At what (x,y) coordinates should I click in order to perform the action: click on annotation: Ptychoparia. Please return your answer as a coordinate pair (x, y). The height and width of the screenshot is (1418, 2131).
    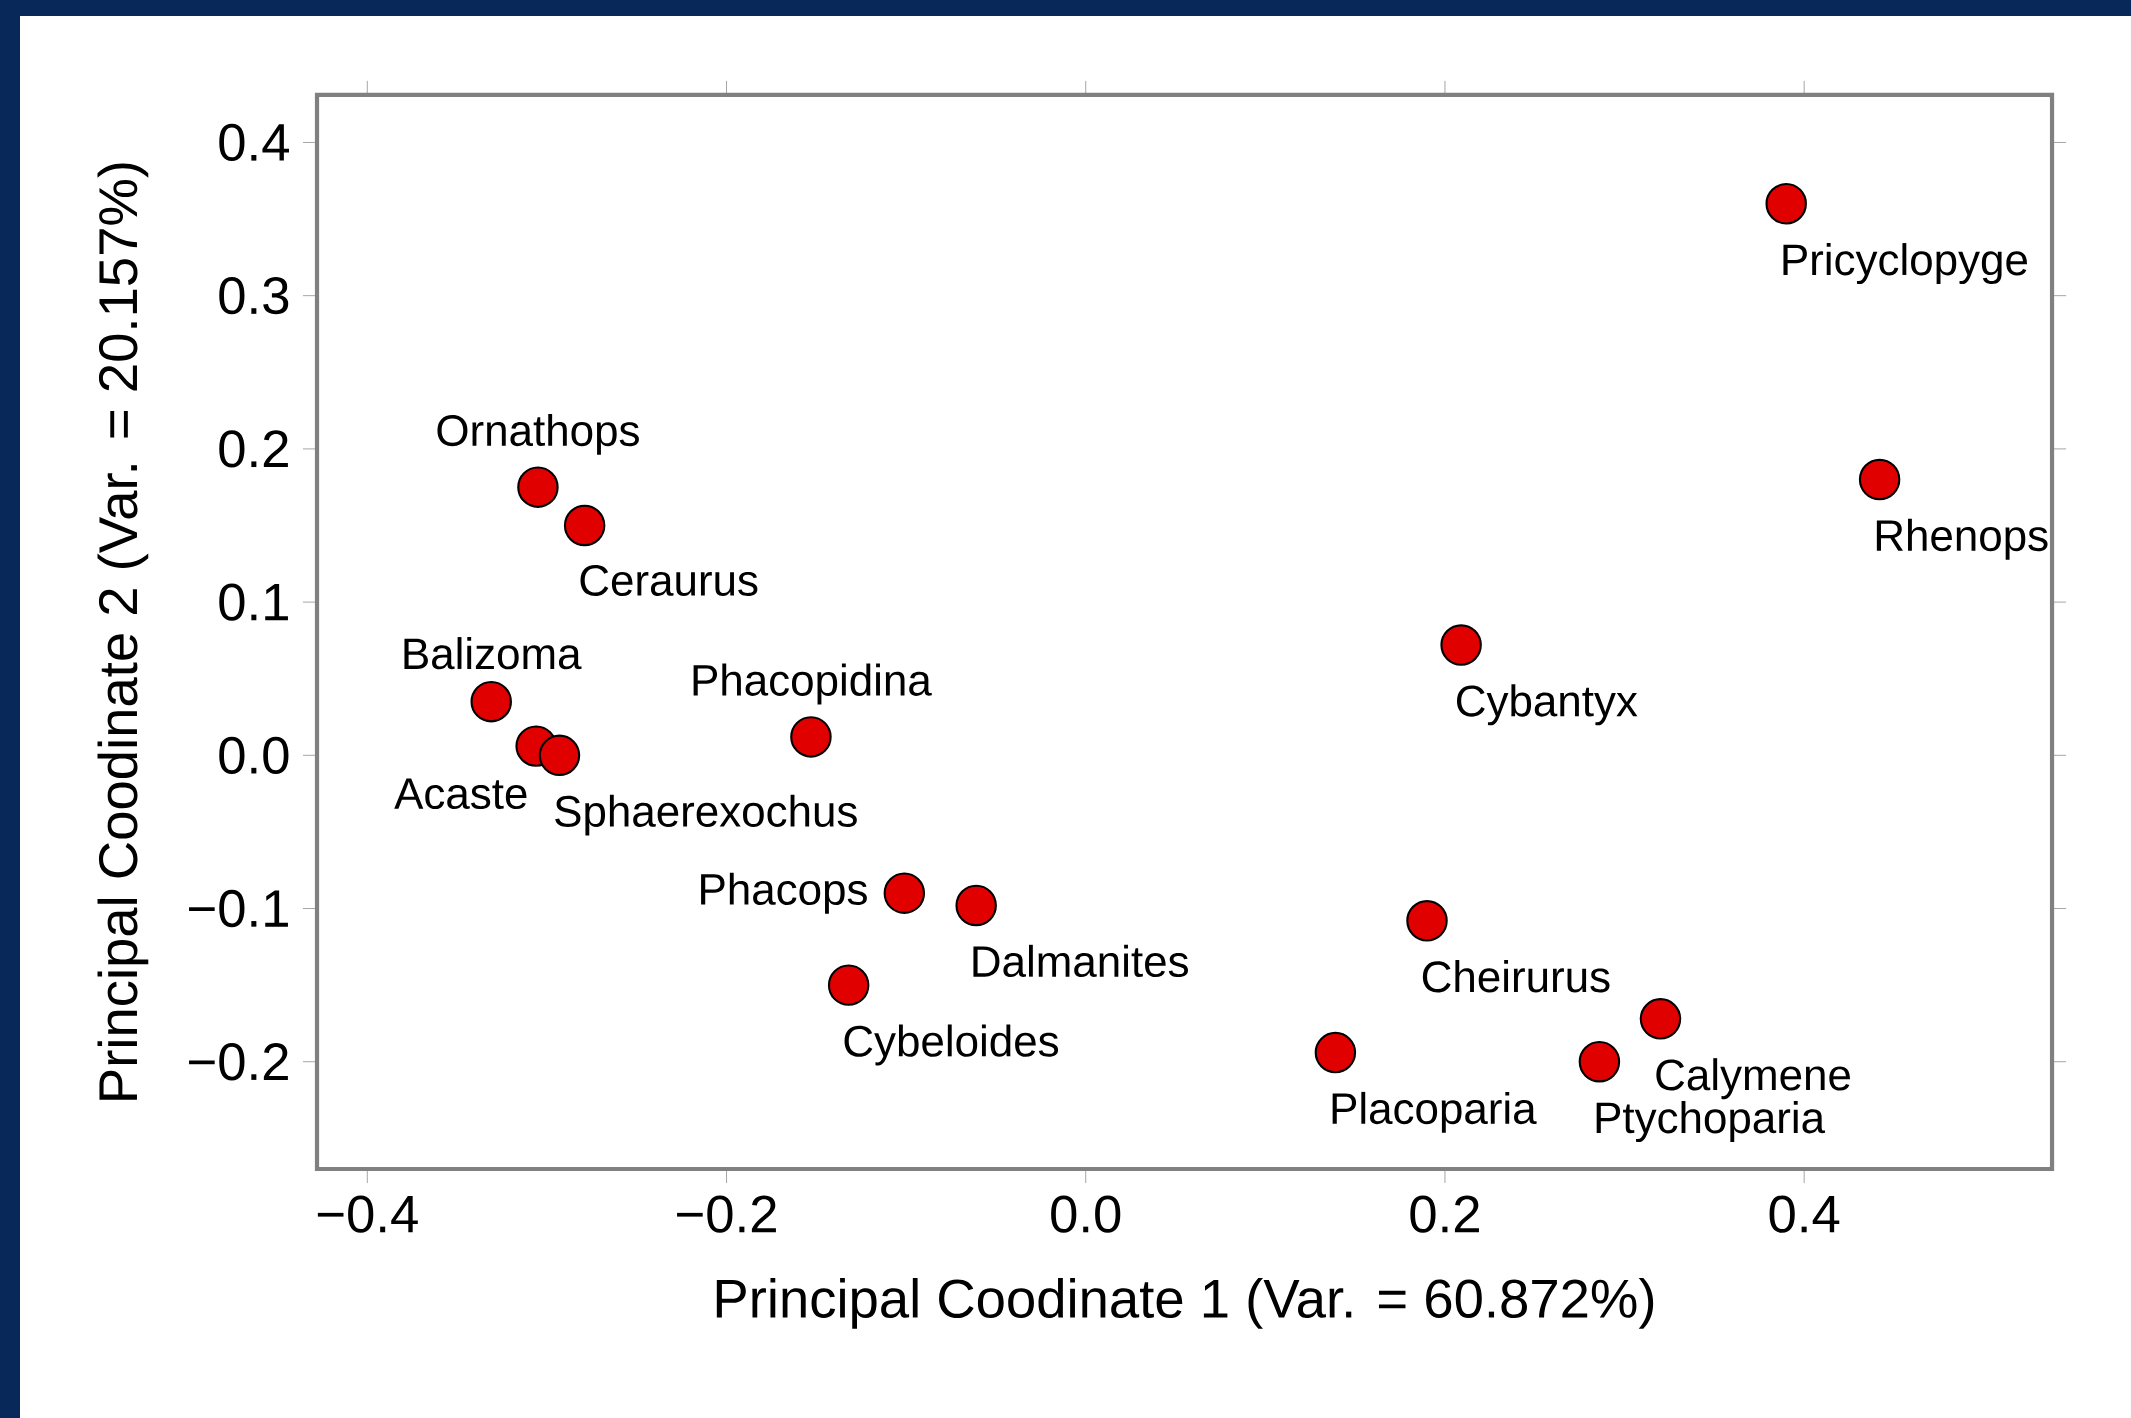
    Looking at the image, I should click on (1711, 1122).